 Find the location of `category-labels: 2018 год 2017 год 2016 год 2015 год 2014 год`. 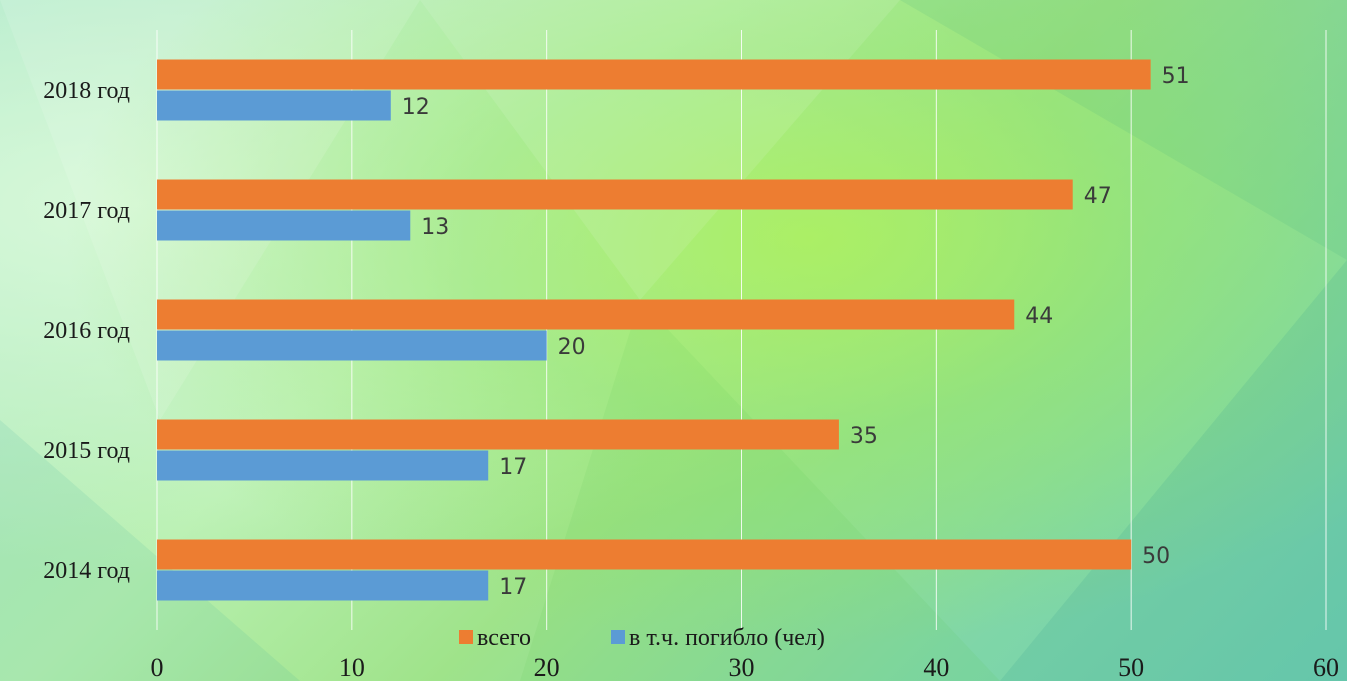

category-labels: 2018 год 2017 год 2016 год 2015 год 2014 год is located at coordinates (86, 331).